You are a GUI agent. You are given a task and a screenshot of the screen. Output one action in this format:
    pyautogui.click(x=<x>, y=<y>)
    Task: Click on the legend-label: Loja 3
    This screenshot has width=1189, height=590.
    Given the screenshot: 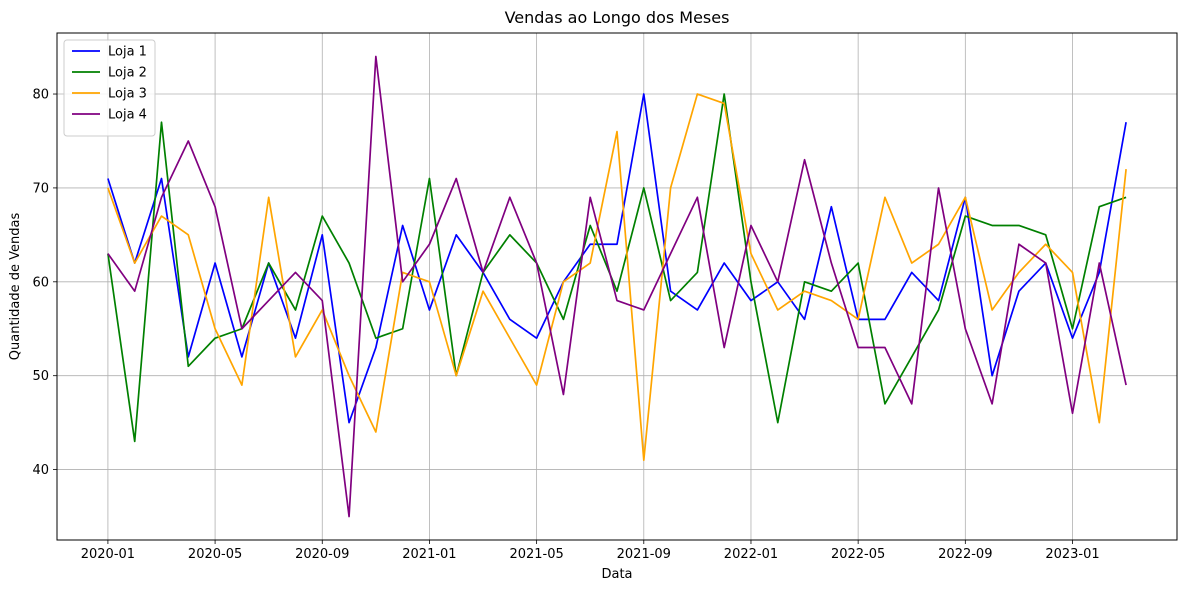 What is the action you would take?
    pyautogui.click(x=127, y=94)
    